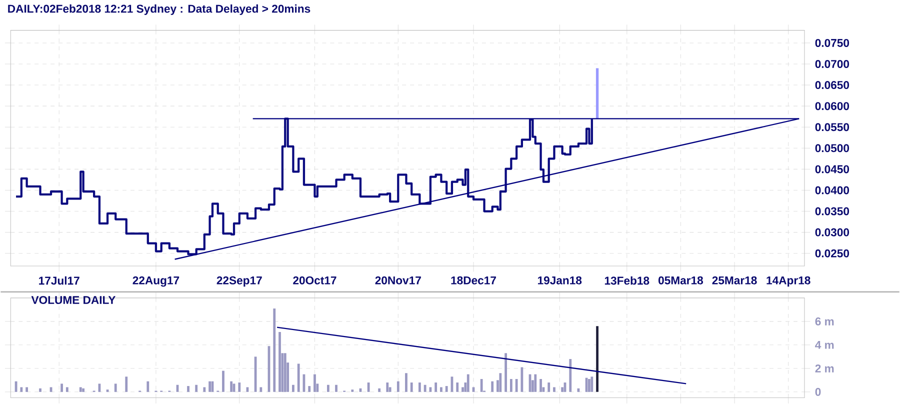 The height and width of the screenshot is (413, 900). What do you see at coordinates (832, 232) in the screenshot?
I see `y-tick-label: 0.0300` at bounding box center [832, 232].